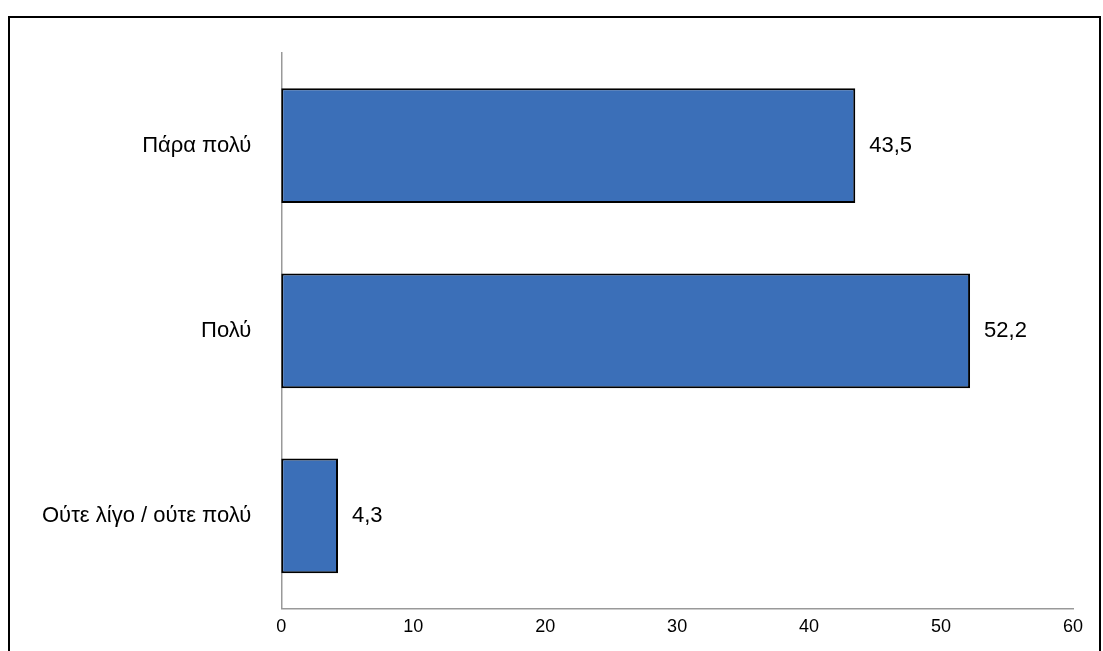 Image resolution: width=1103 pixels, height=651 pixels. Describe the element at coordinates (941, 626) in the screenshot. I see `x-tick-label: 50` at that location.